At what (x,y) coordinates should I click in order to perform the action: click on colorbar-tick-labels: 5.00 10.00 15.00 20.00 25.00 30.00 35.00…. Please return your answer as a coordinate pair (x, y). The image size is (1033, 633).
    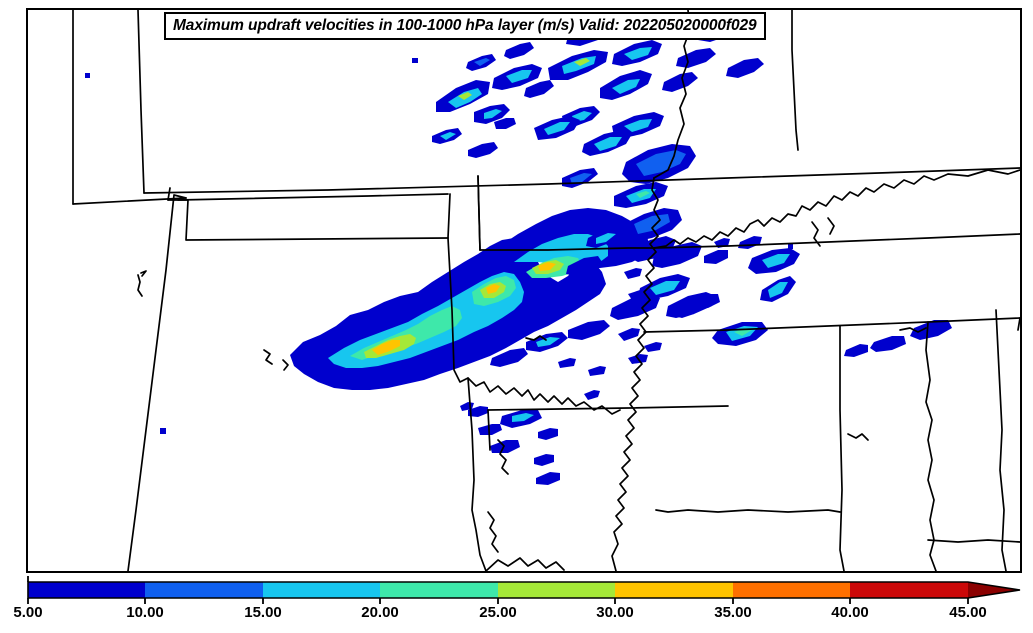
    Looking at the image, I should click on (516, 616).